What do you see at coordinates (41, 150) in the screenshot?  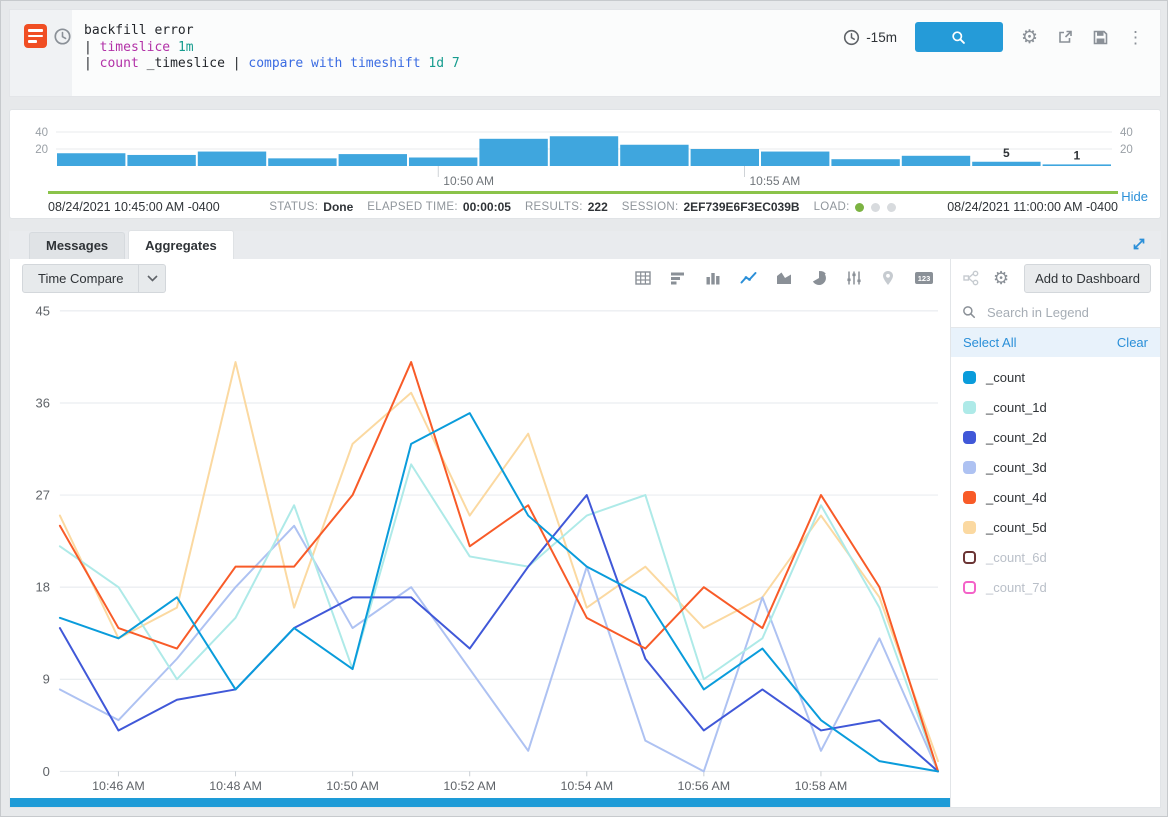 I see `svg-text: 20` at bounding box center [41, 150].